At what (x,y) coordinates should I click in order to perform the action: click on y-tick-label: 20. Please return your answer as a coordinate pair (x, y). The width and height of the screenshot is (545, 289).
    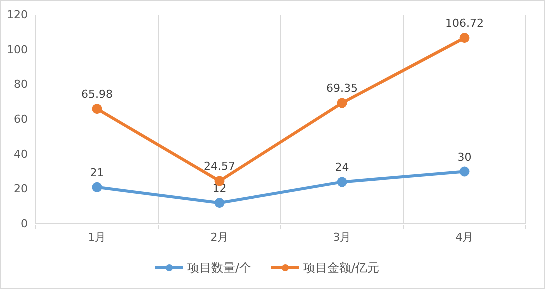
    Looking at the image, I should click on (21, 189).